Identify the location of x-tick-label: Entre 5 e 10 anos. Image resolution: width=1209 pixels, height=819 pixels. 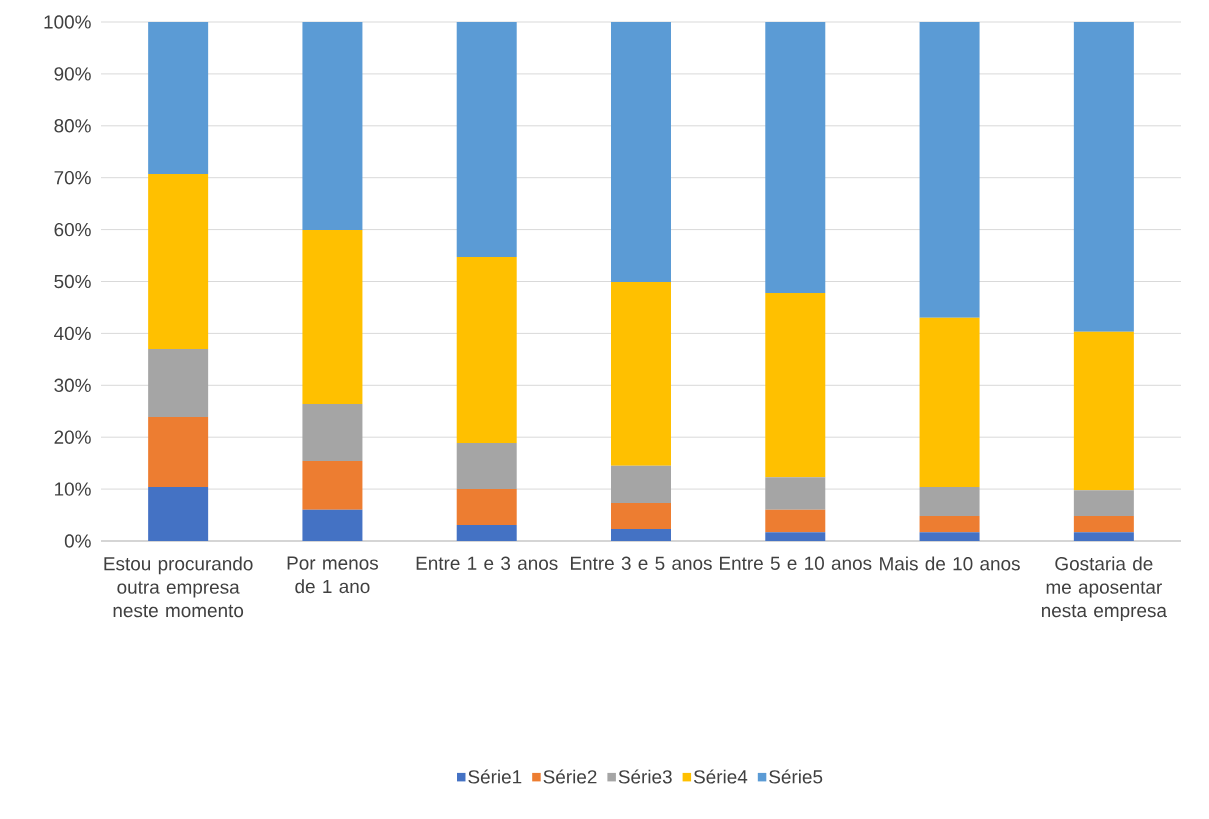
(796, 563).